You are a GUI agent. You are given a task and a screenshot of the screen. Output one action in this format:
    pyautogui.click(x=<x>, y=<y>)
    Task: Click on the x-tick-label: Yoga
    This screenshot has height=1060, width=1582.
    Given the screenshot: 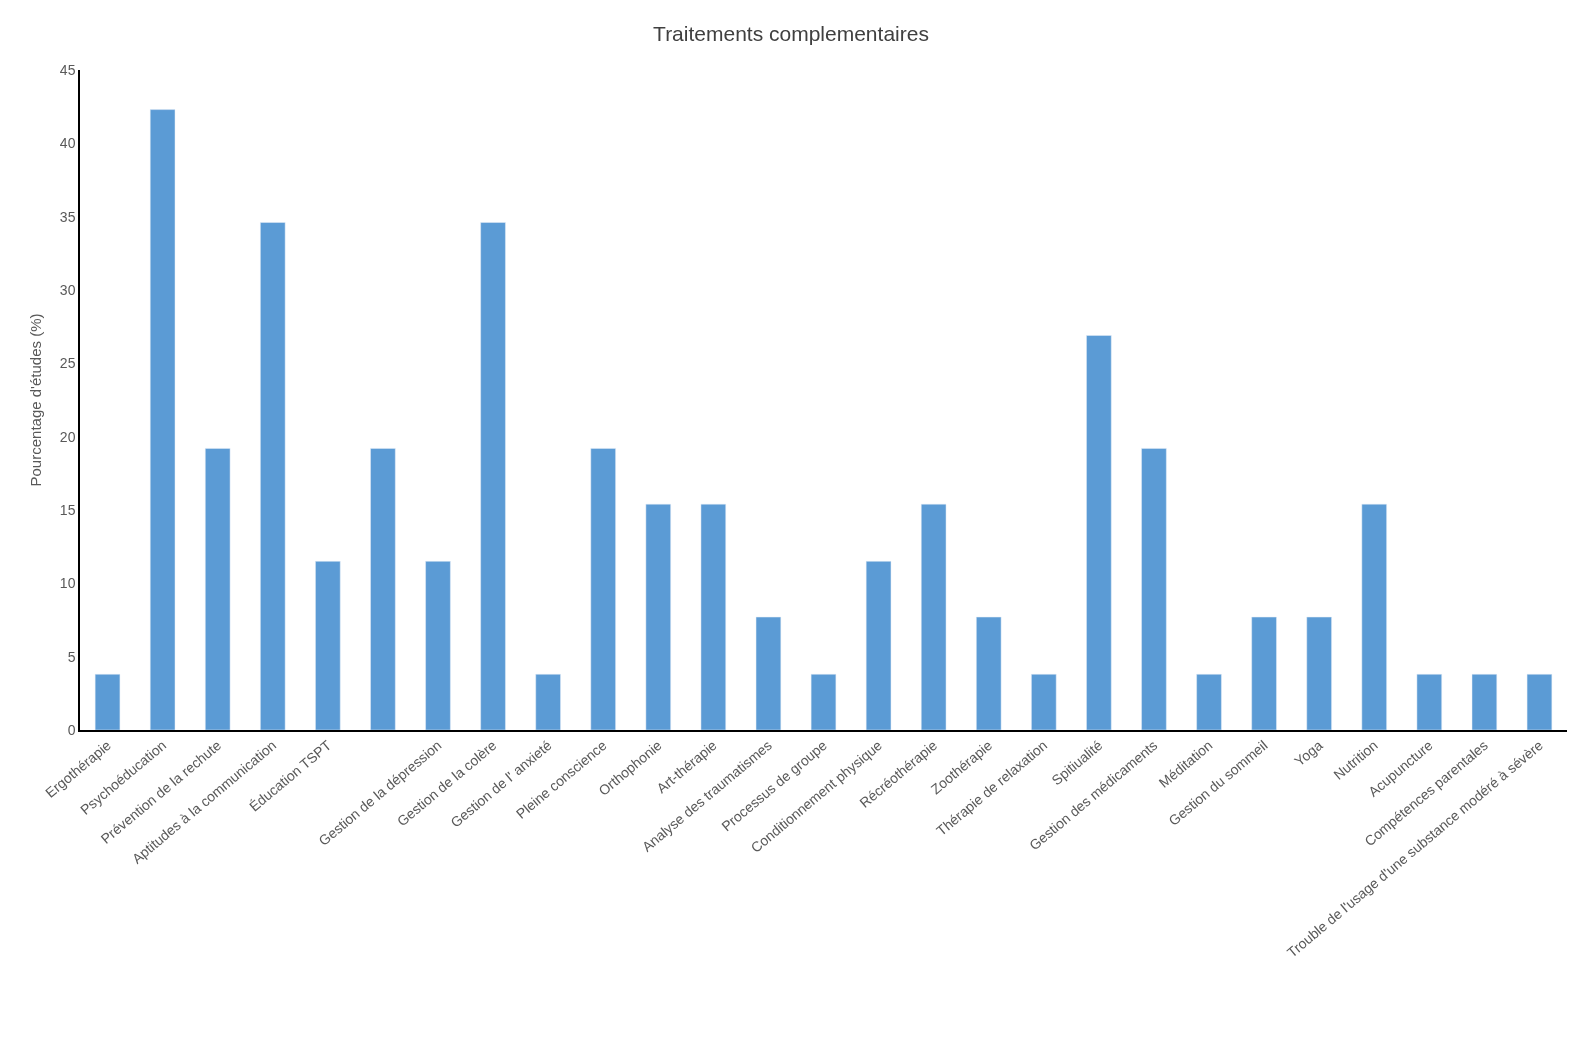 What is the action you would take?
    pyautogui.click(x=1308, y=753)
    